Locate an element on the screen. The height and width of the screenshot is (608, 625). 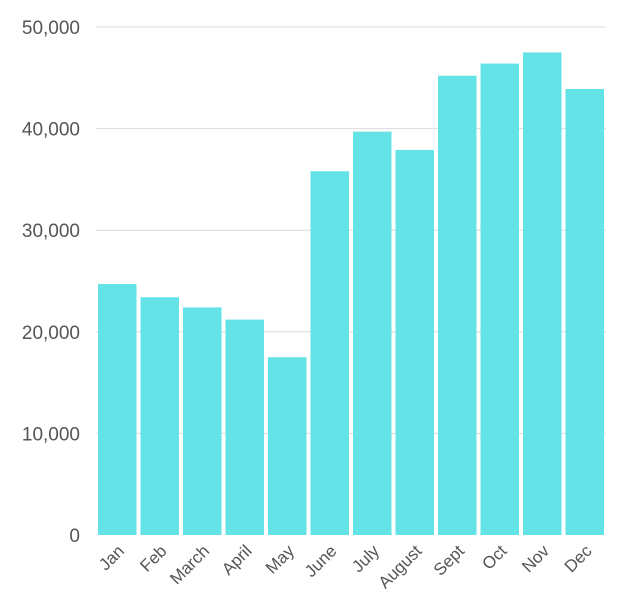
x-tick-label-sept: Sept is located at coordinates (449, 560).